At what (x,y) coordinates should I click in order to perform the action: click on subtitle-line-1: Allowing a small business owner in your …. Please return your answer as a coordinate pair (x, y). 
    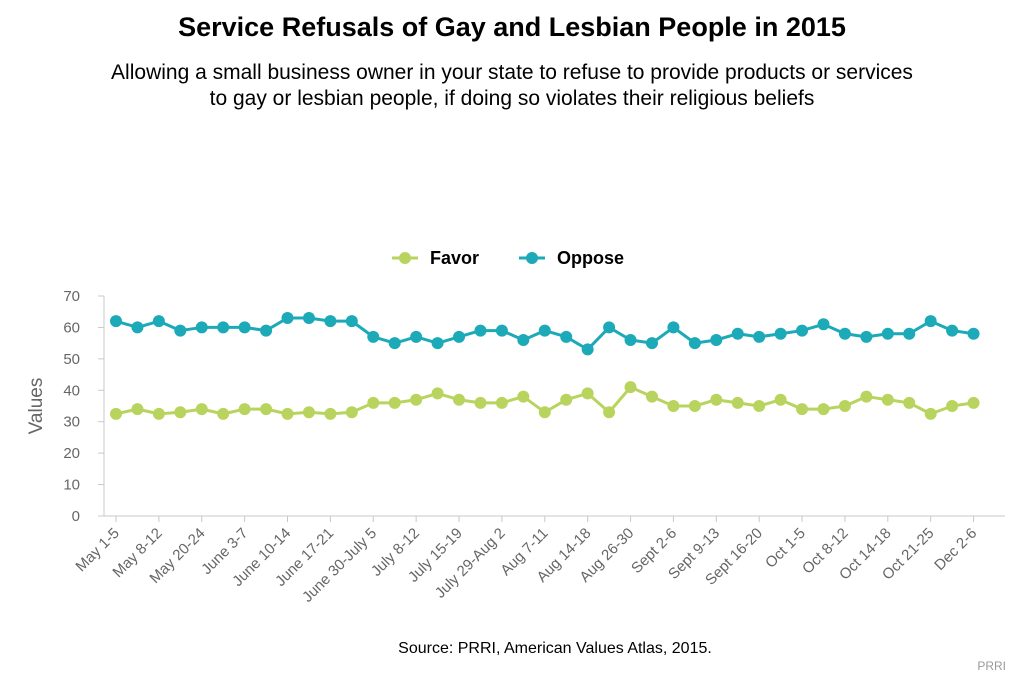
    Looking at the image, I should click on (512, 72).